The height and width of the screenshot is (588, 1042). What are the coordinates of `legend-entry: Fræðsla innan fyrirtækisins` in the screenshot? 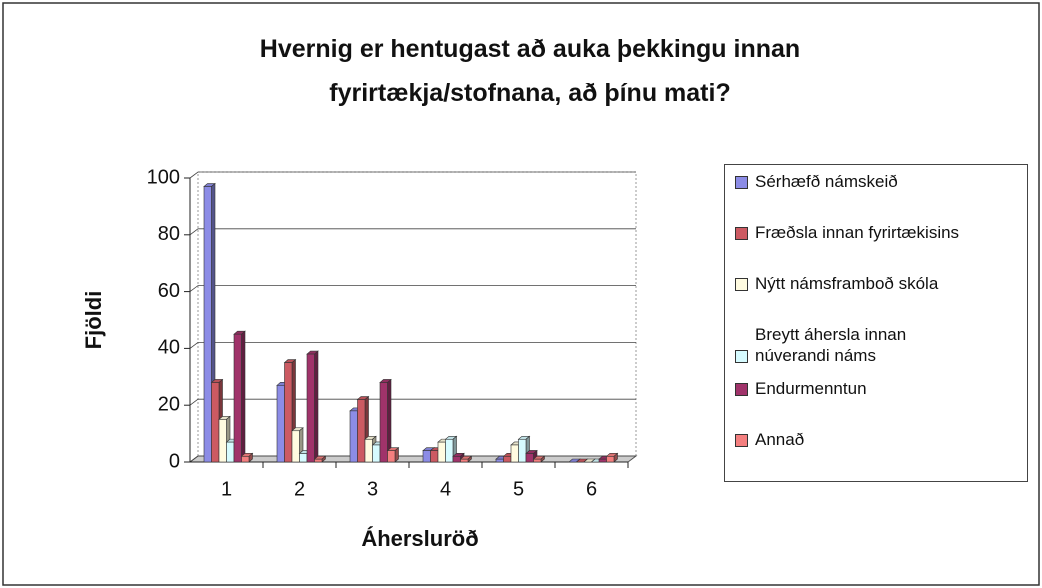 It's located at (876, 232).